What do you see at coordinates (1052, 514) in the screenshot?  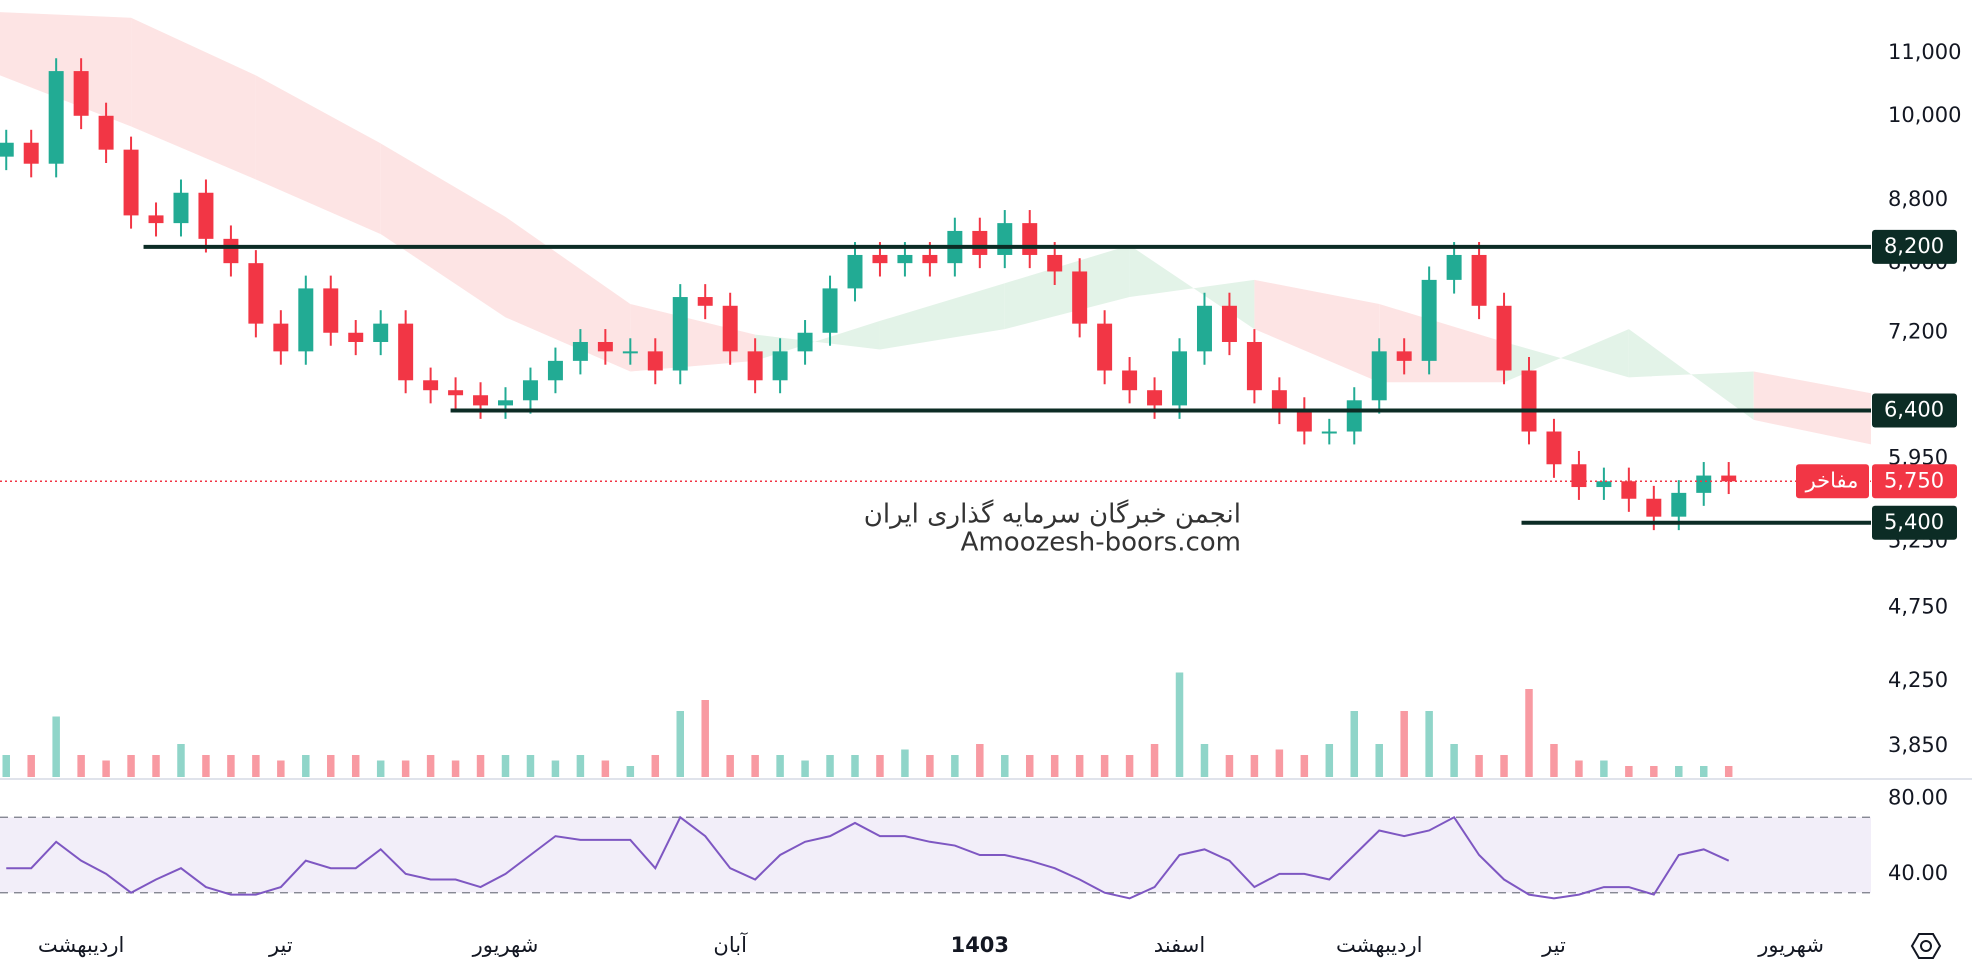 I see `watermark: انجمن خبرگان سرمایه گذاری ایران` at bounding box center [1052, 514].